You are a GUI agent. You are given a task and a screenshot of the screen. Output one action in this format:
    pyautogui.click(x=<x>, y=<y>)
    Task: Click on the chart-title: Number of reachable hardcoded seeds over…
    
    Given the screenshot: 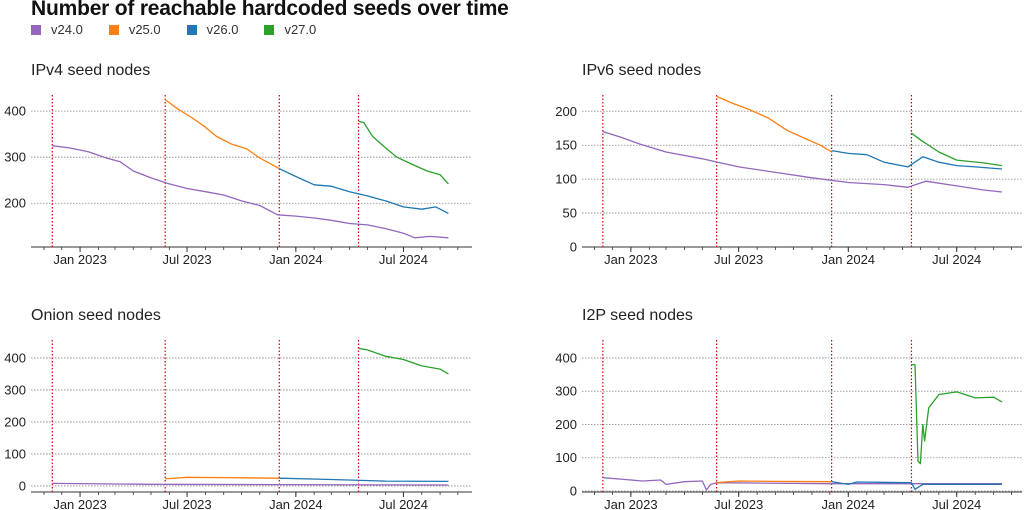 What is the action you would take?
    pyautogui.click(x=270, y=10)
    